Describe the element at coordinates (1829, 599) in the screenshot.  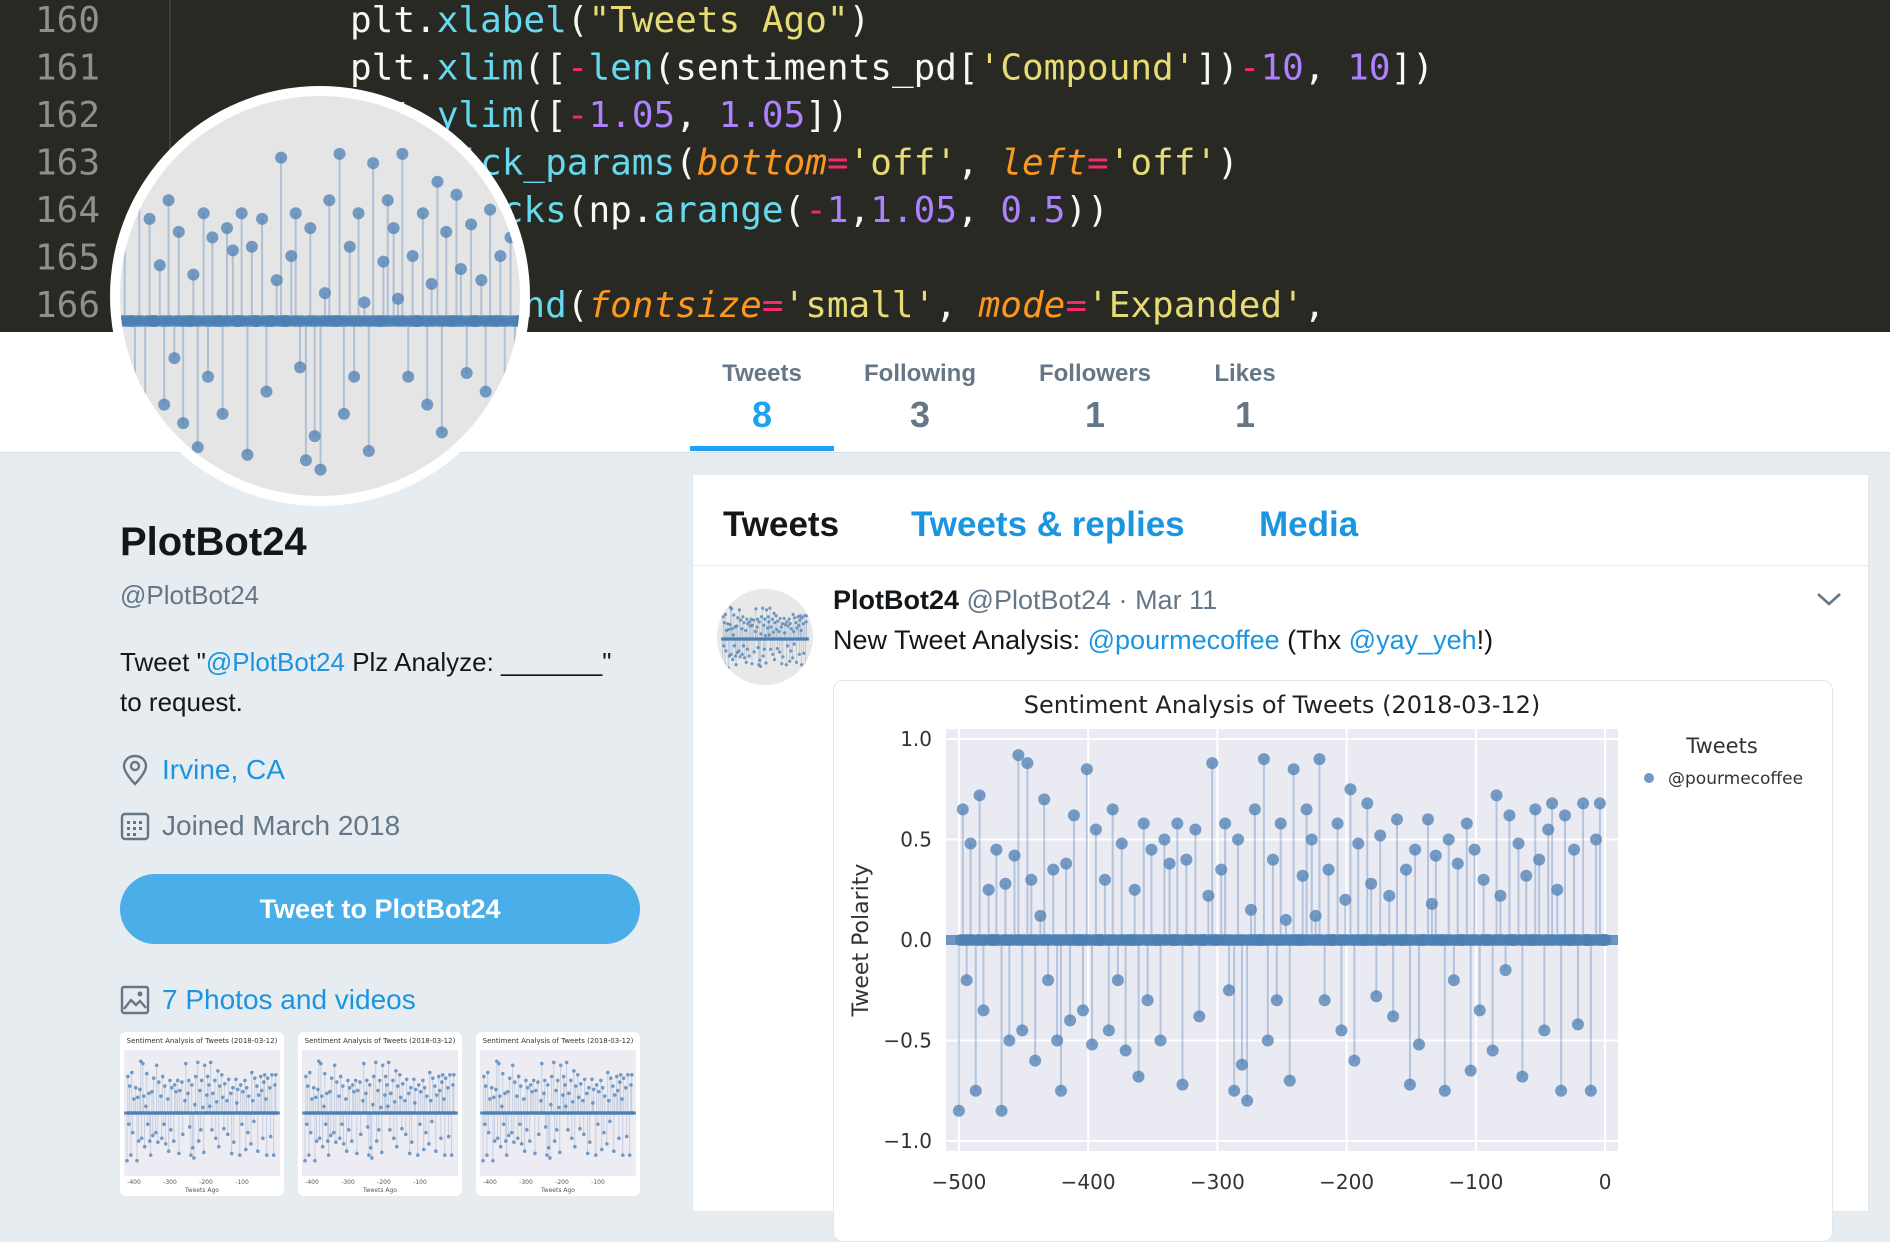
I see `chevron-down-icon` at that location.